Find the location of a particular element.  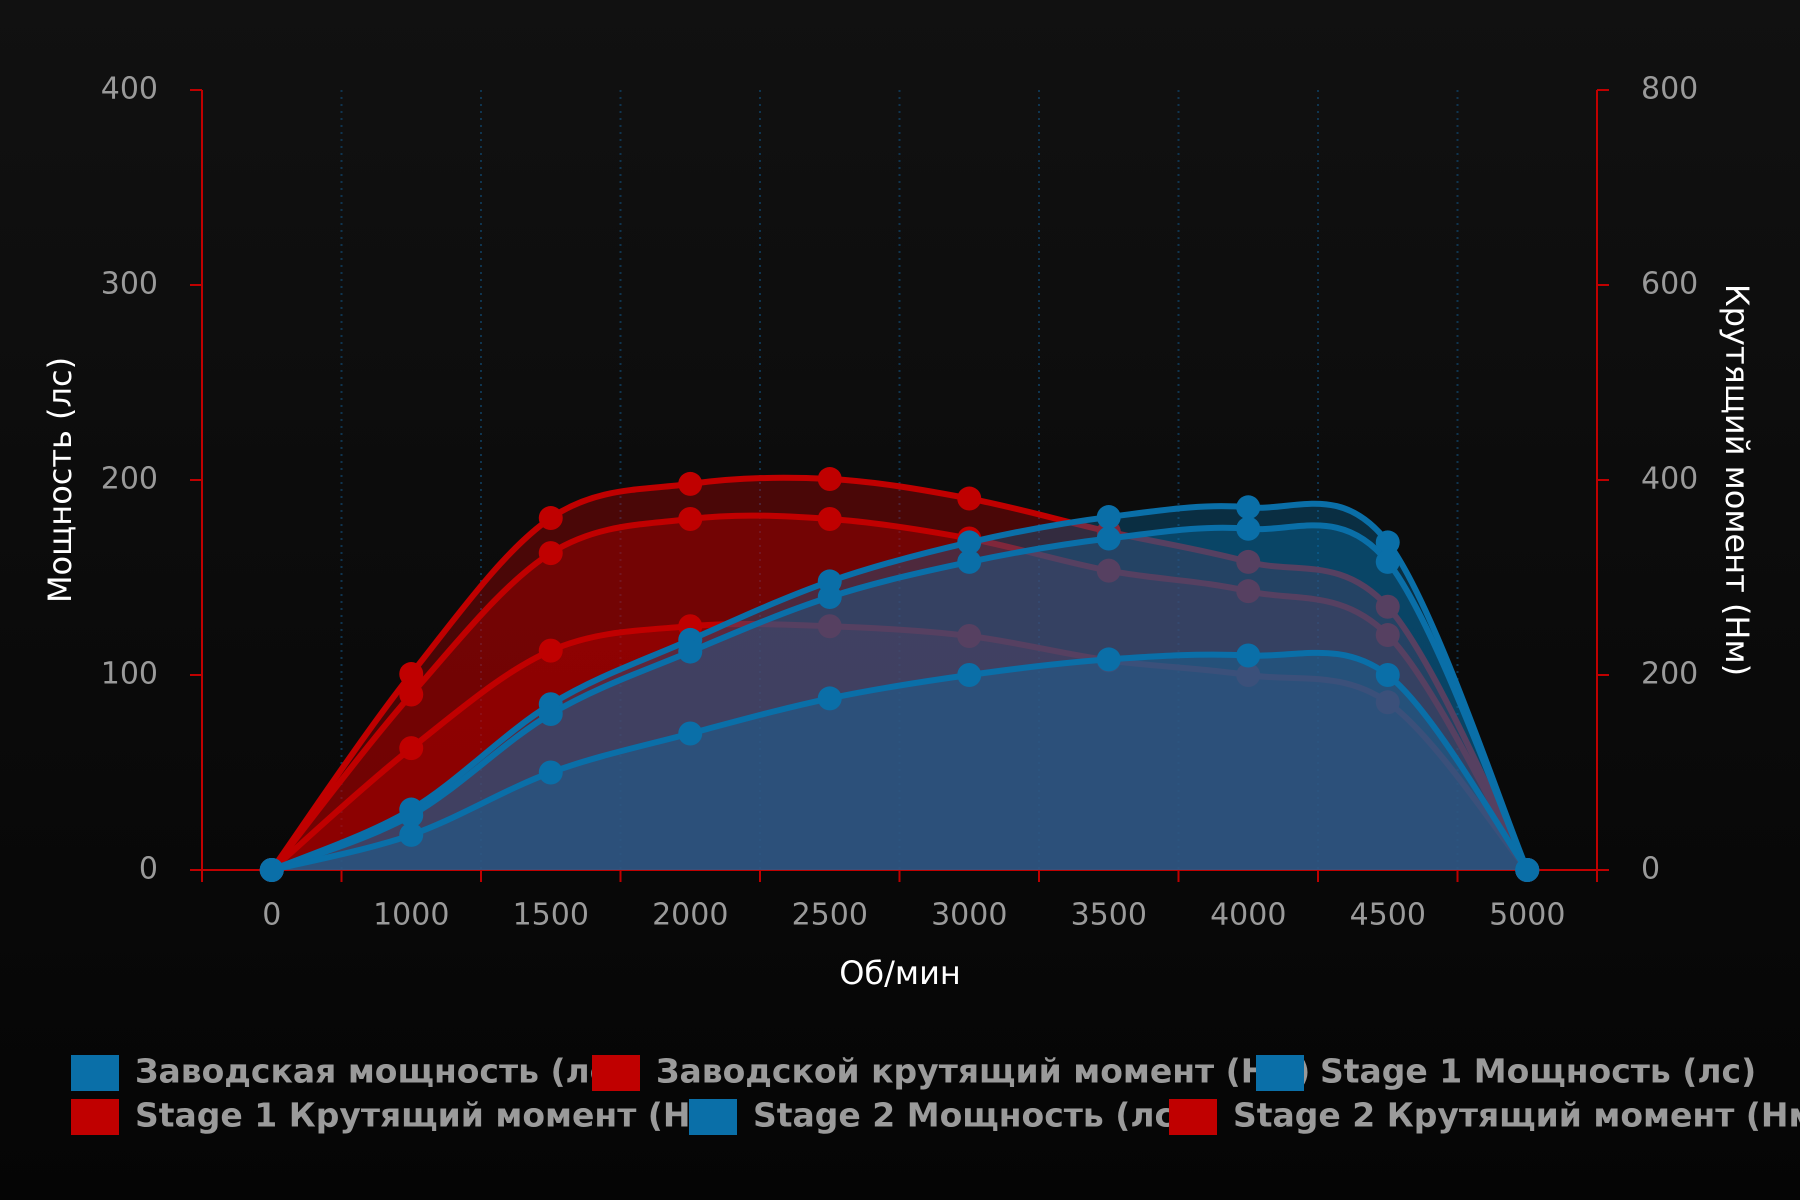

legend-label: Stage 2 Мощность (лс) is located at coordinates (971, 1115).